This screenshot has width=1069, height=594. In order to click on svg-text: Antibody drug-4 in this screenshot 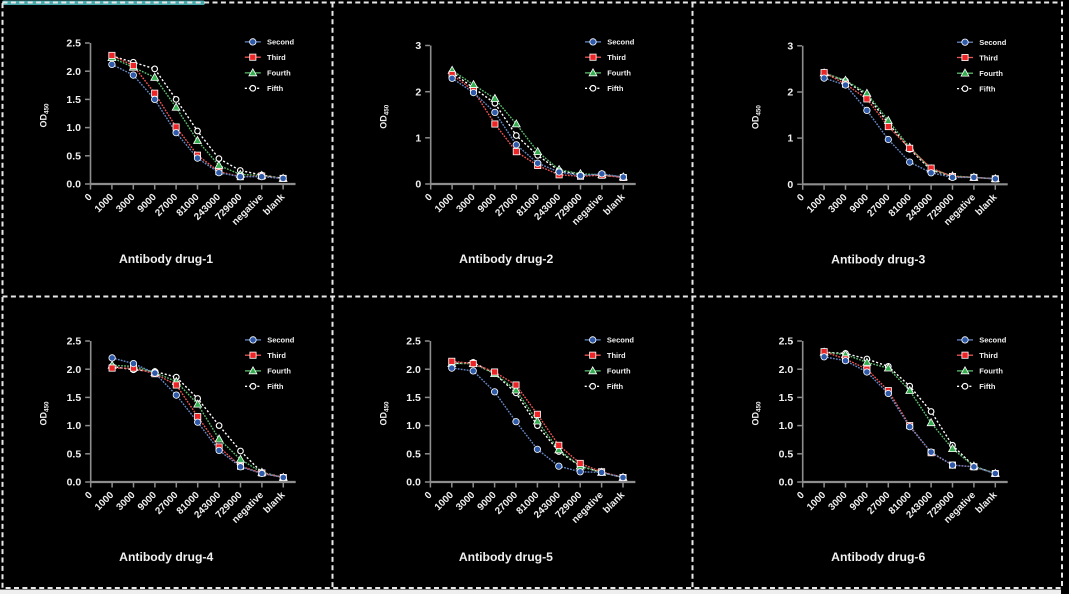, I will do `click(166, 557)`.